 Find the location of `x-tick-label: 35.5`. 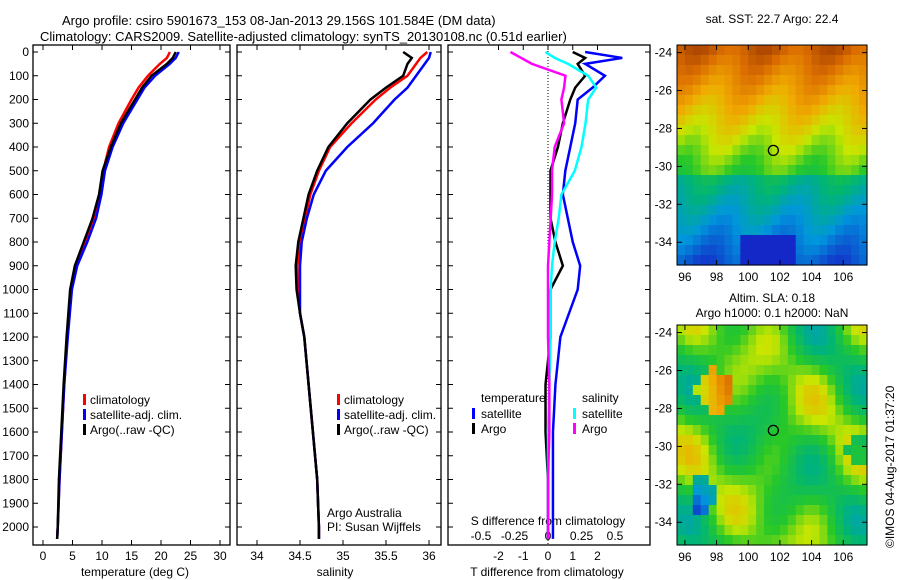

x-tick-label: 35.5 is located at coordinates (386, 556).